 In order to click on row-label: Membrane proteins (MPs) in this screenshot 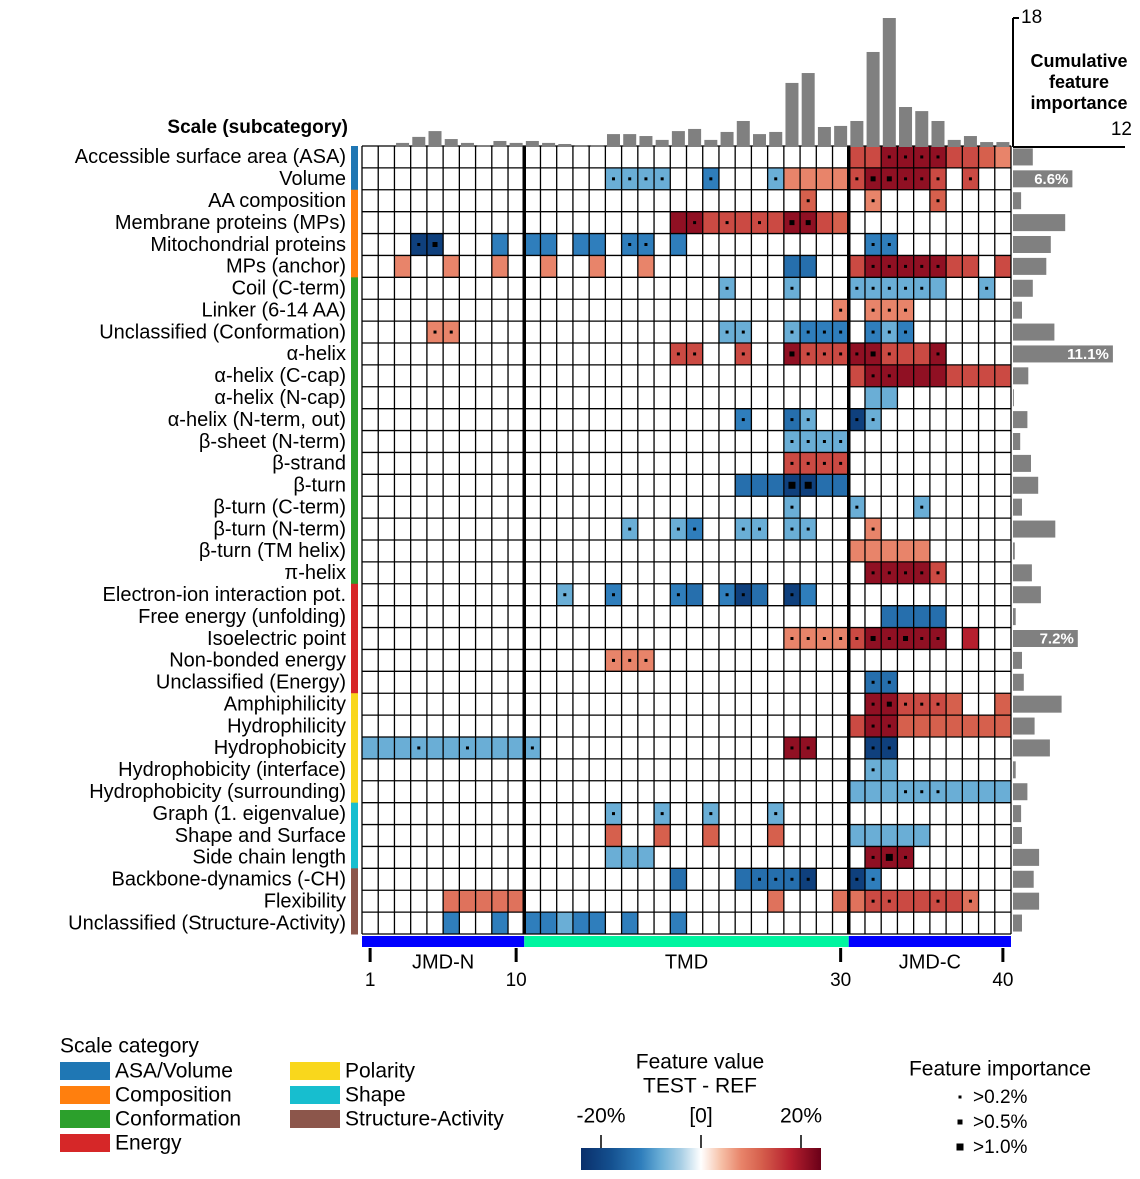, I will do `click(230, 223)`.